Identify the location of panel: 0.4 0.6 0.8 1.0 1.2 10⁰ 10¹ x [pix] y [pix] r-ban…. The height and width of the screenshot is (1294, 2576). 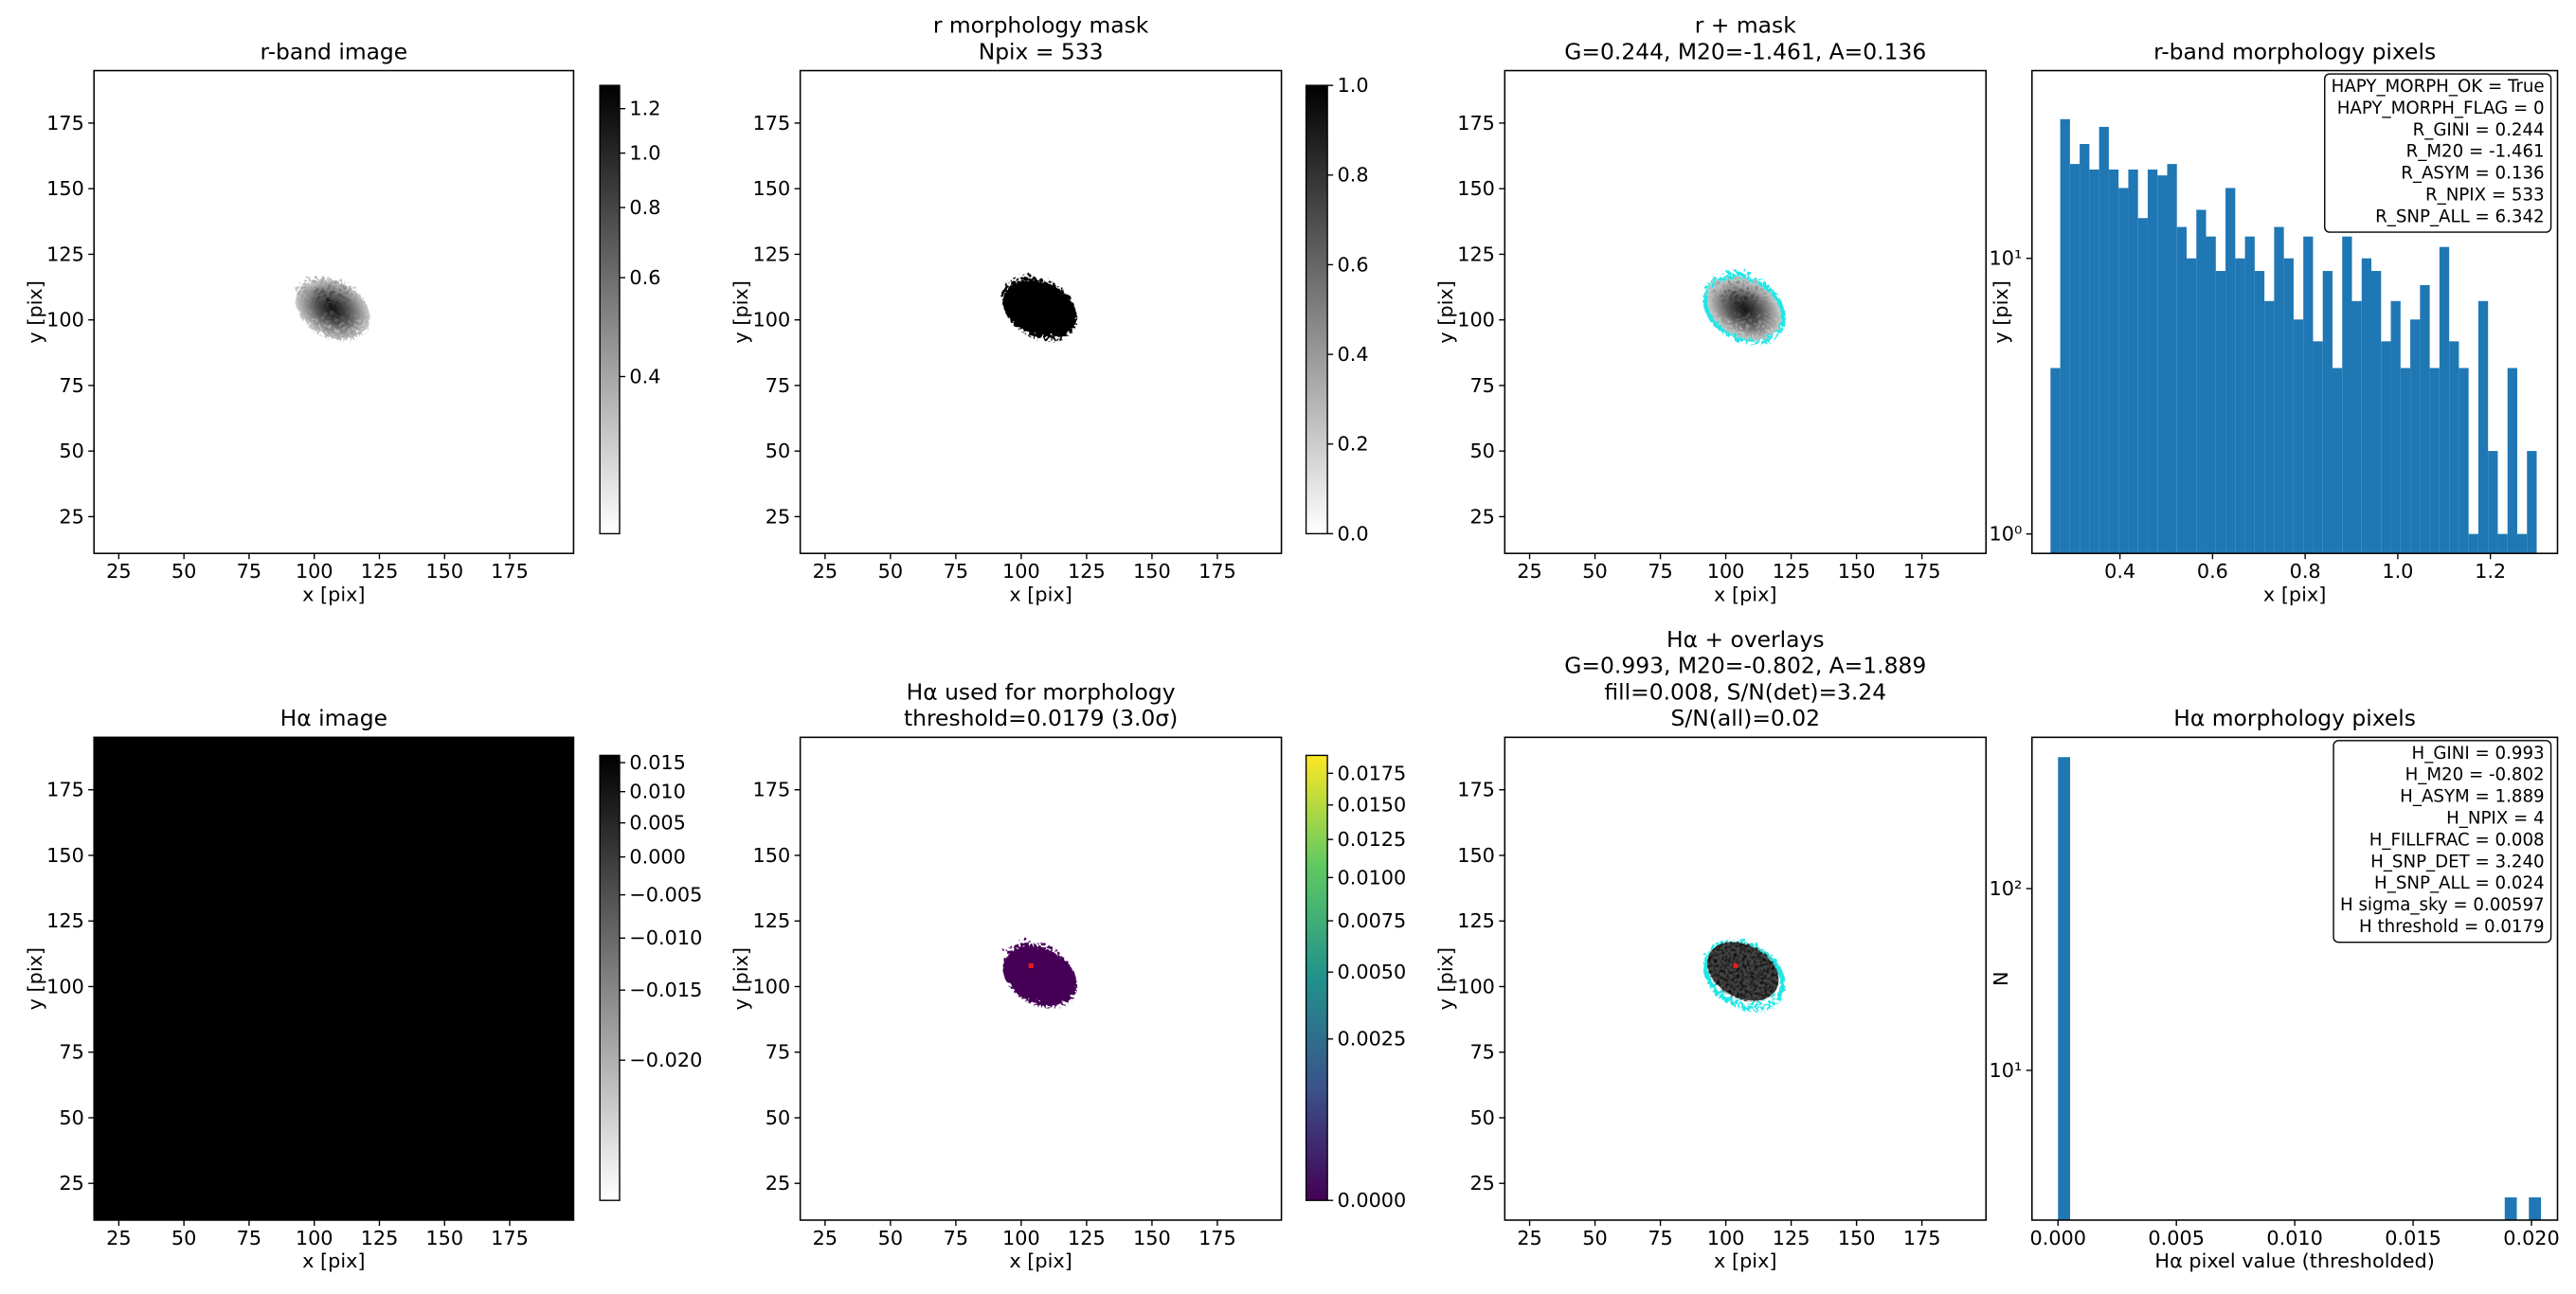
(2274, 321).